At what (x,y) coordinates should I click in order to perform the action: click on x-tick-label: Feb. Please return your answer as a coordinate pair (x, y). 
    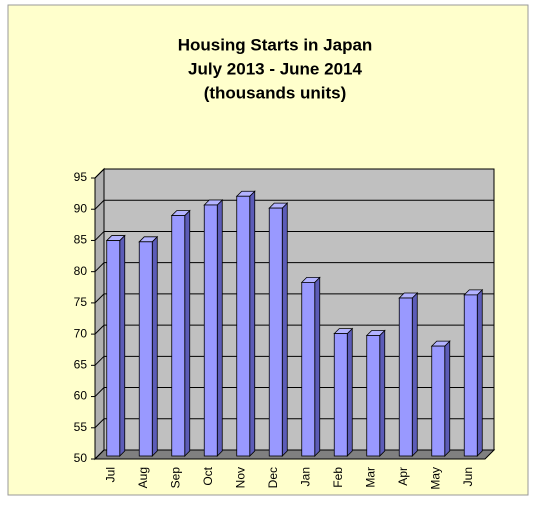
    Looking at the image, I should click on (338, 477).